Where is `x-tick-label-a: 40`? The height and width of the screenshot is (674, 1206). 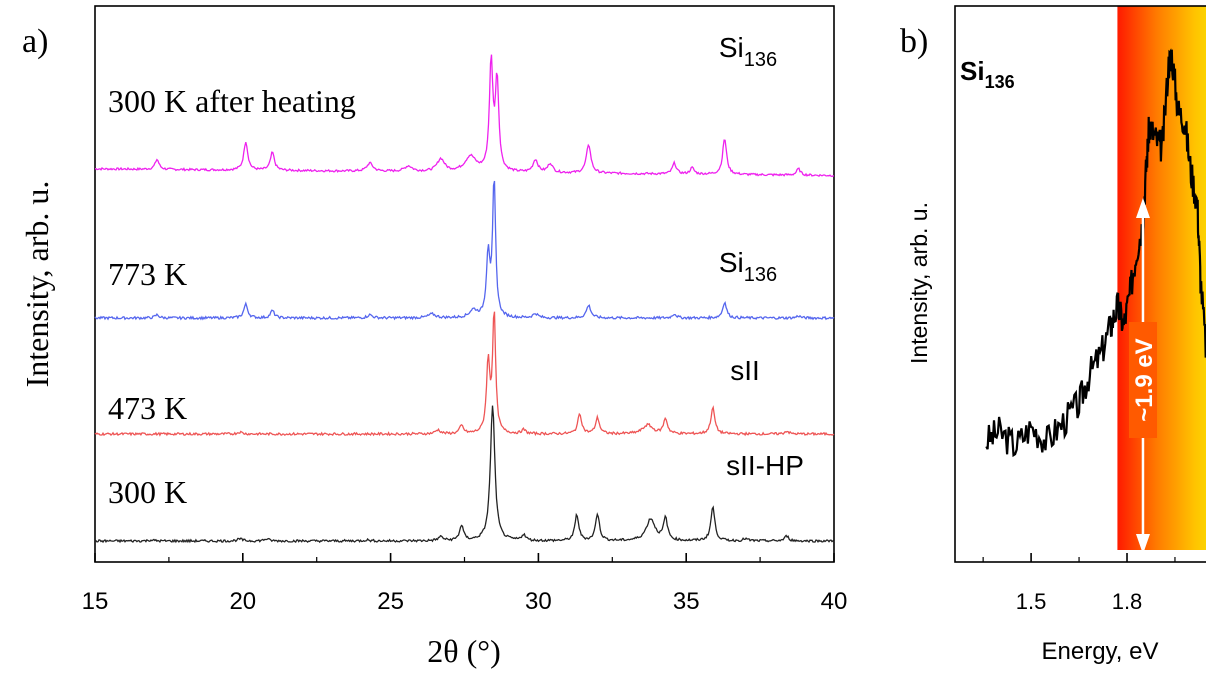
x-tick-label-a: 40 is located at coordinates (834, 601).